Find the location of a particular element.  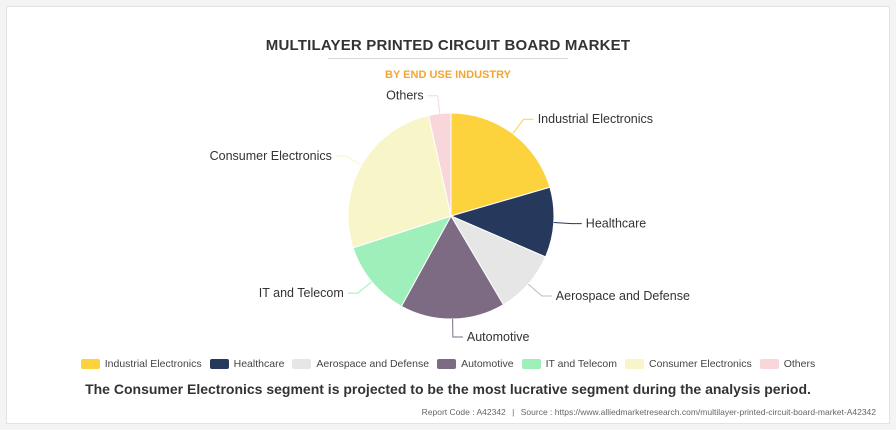

pie-slice-healthcare is located at coordinates (502, 222).